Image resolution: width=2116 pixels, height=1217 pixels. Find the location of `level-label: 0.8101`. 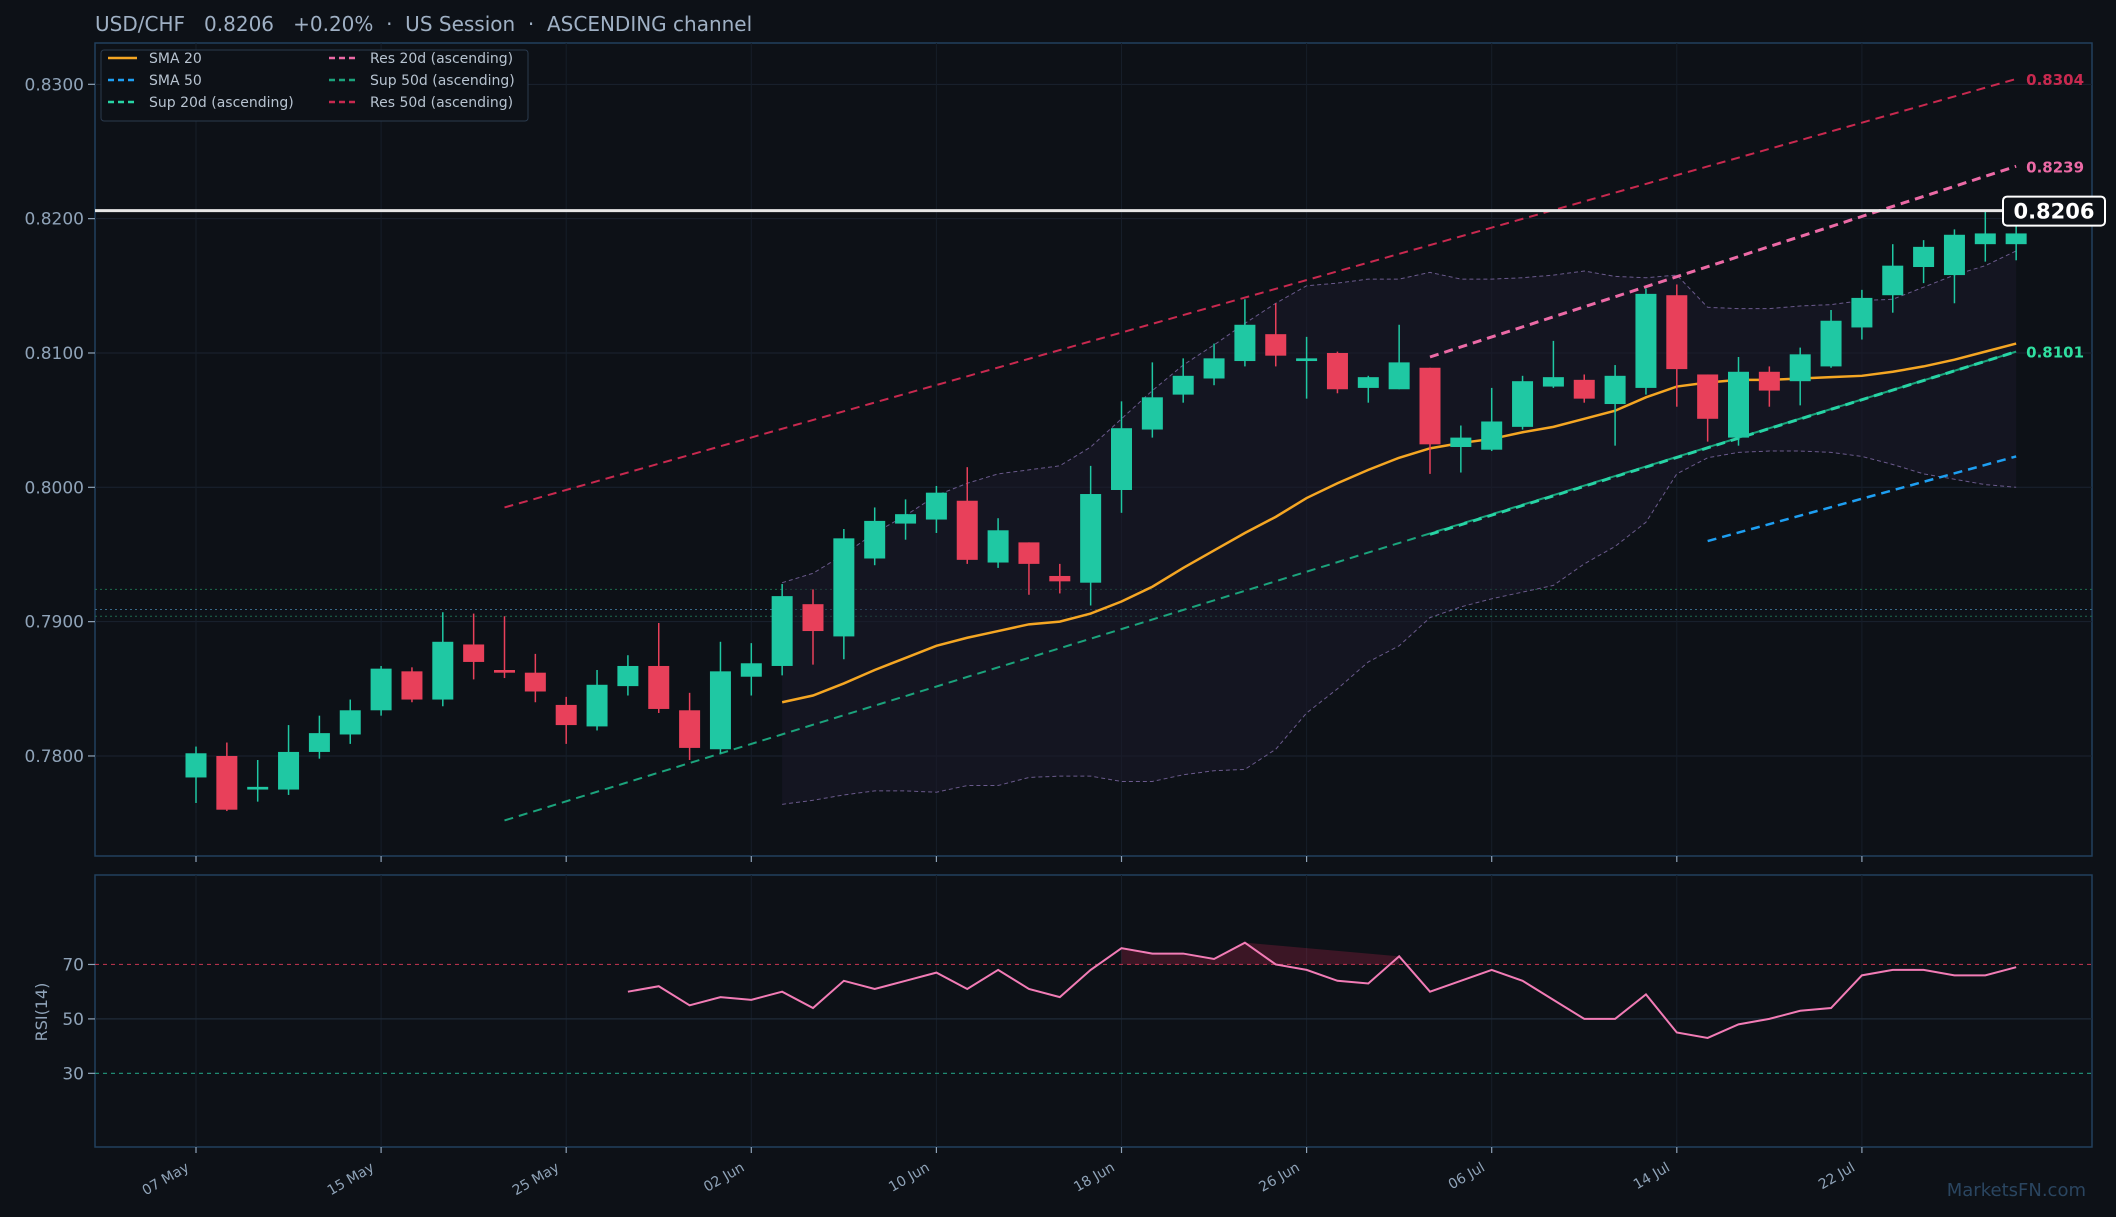

level-label: 0.8101 is located at coordinates (2055, 353).